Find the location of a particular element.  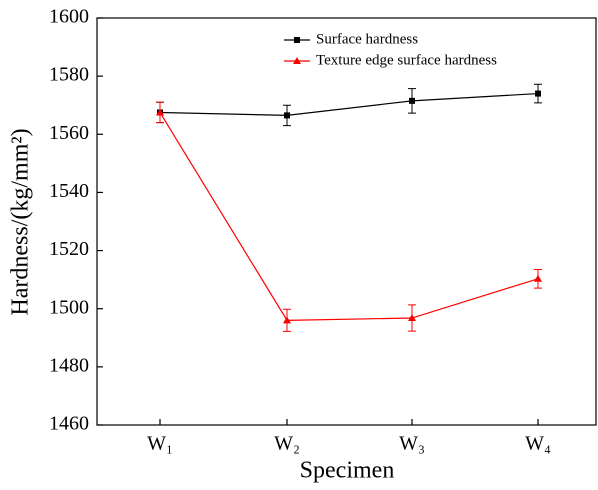

y-tick-label: 1500 is located at coordinates (69, 307).